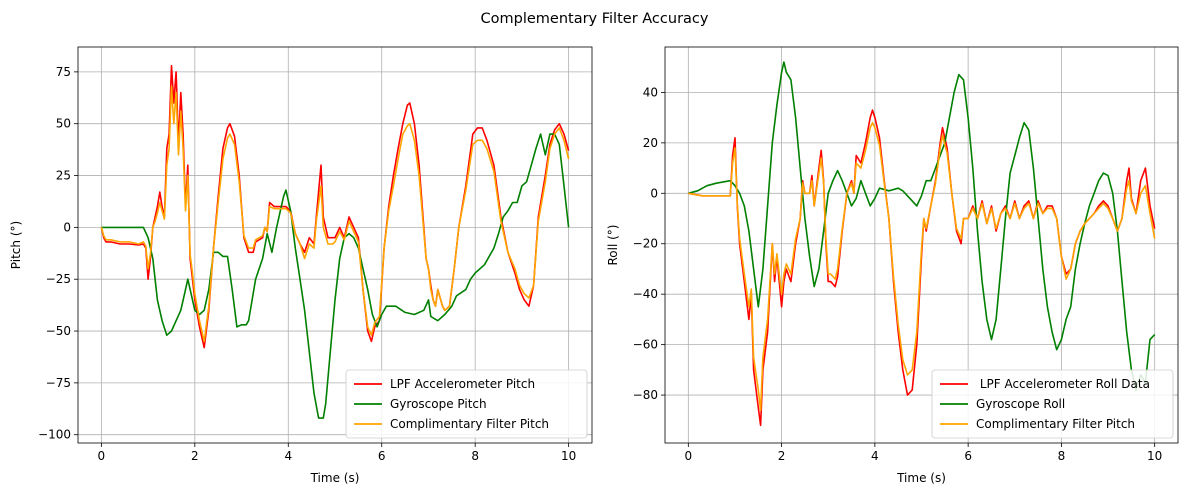 The height and width of the screenshot is (495, 1189). What do you see at coordinates (650, 92) in the screenshot?
I see `y-tick-label: 40` at bounding box center [650, 92].